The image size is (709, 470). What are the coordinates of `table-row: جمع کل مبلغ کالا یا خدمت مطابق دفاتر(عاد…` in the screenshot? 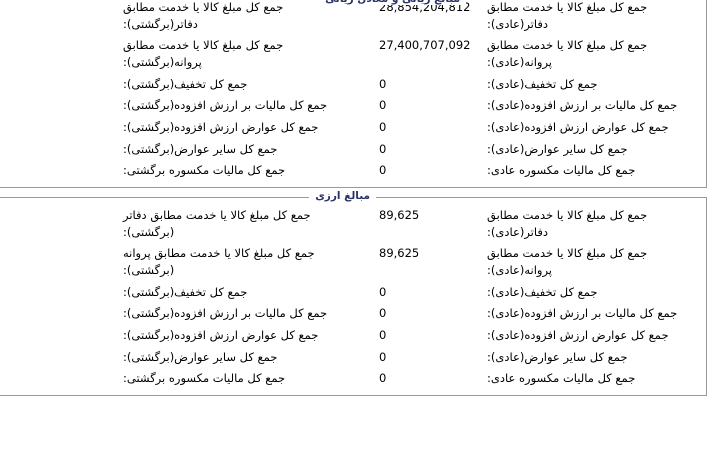 It's located at (353, 17).